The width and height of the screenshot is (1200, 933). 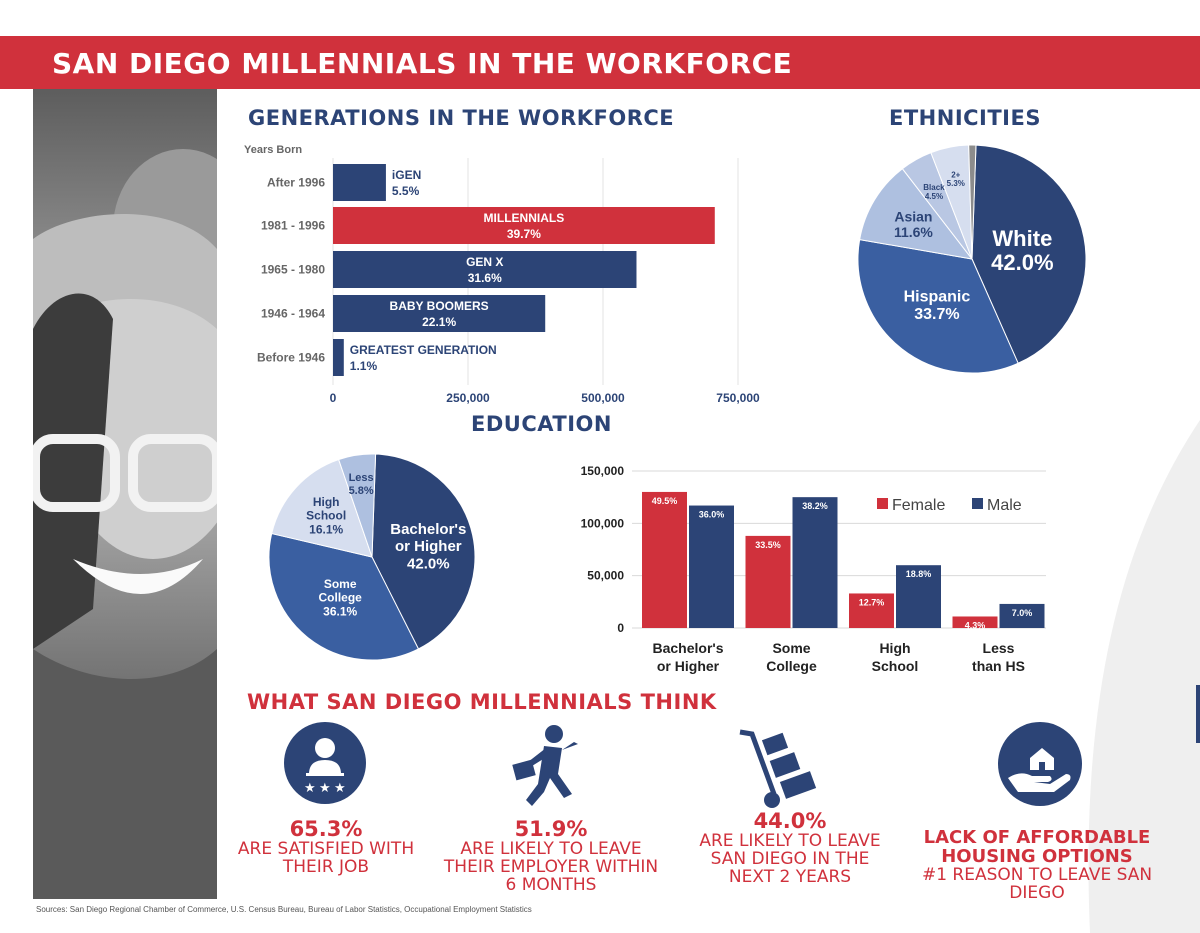 I want to click on ethnicities-chart-title: ETHNICITIES, so click(x=965, y=118).